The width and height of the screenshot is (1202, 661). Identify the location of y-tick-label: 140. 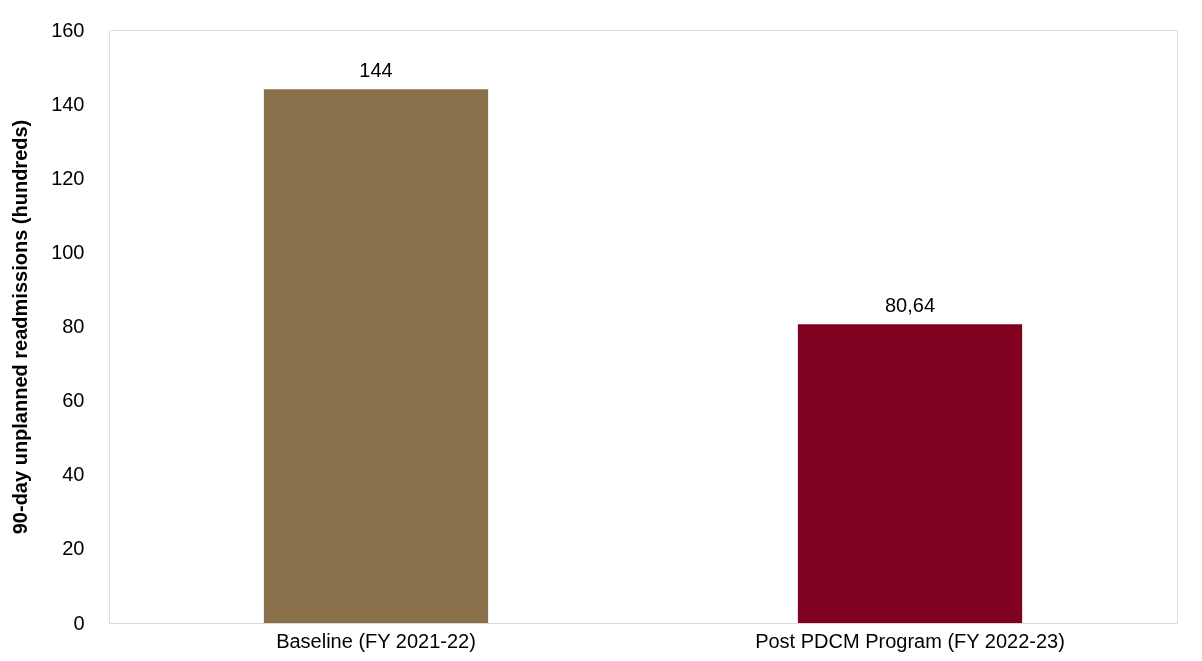
(68, 103).